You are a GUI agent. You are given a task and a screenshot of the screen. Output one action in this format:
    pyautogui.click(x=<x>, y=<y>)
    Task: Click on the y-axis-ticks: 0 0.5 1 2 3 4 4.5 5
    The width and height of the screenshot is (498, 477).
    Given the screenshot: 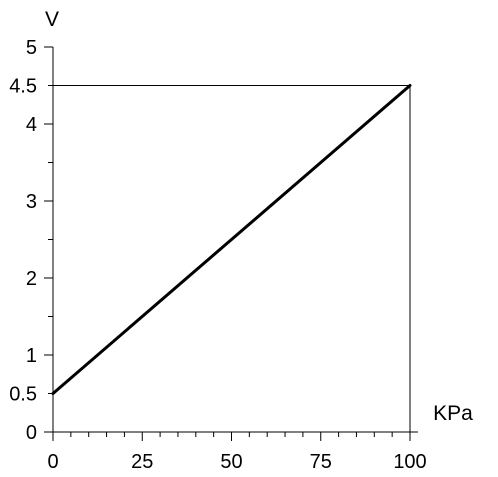 What is the action you would take?
    pyautogui.click(x=31, y=240)
    